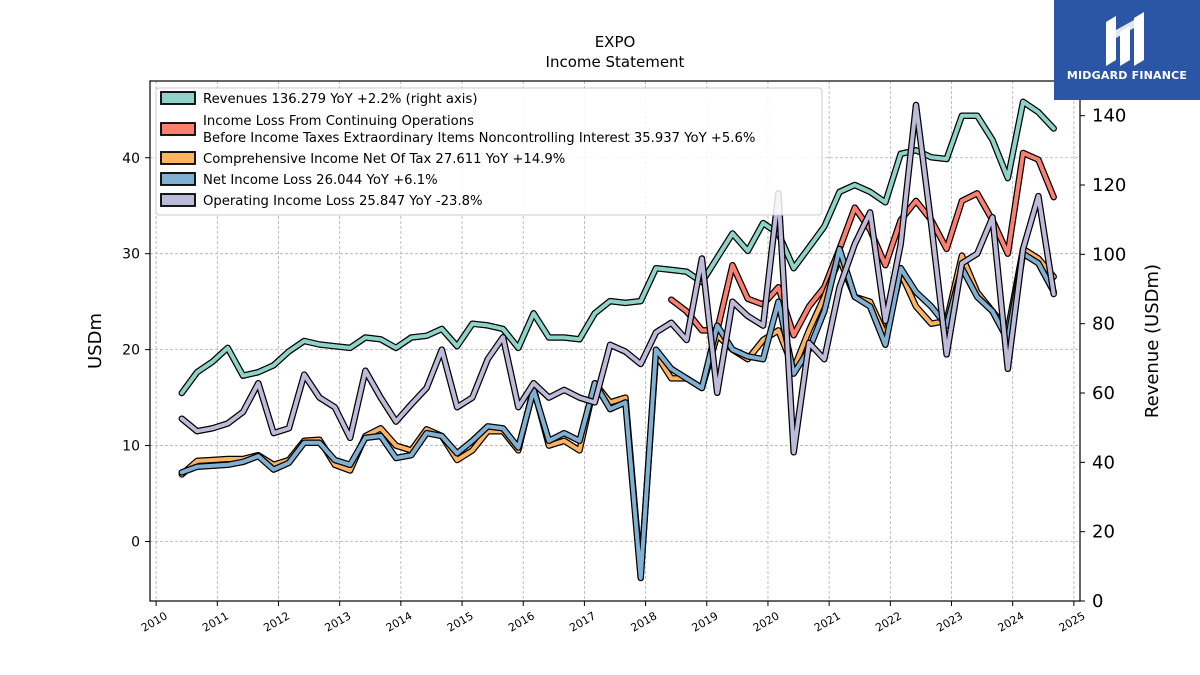 The image size is (1200, 675). Describe the element at coordinates (320, 180) in the screenshot. I see `legend-label: Net Income Loss 26.044 YoY +6.1%` at that location.